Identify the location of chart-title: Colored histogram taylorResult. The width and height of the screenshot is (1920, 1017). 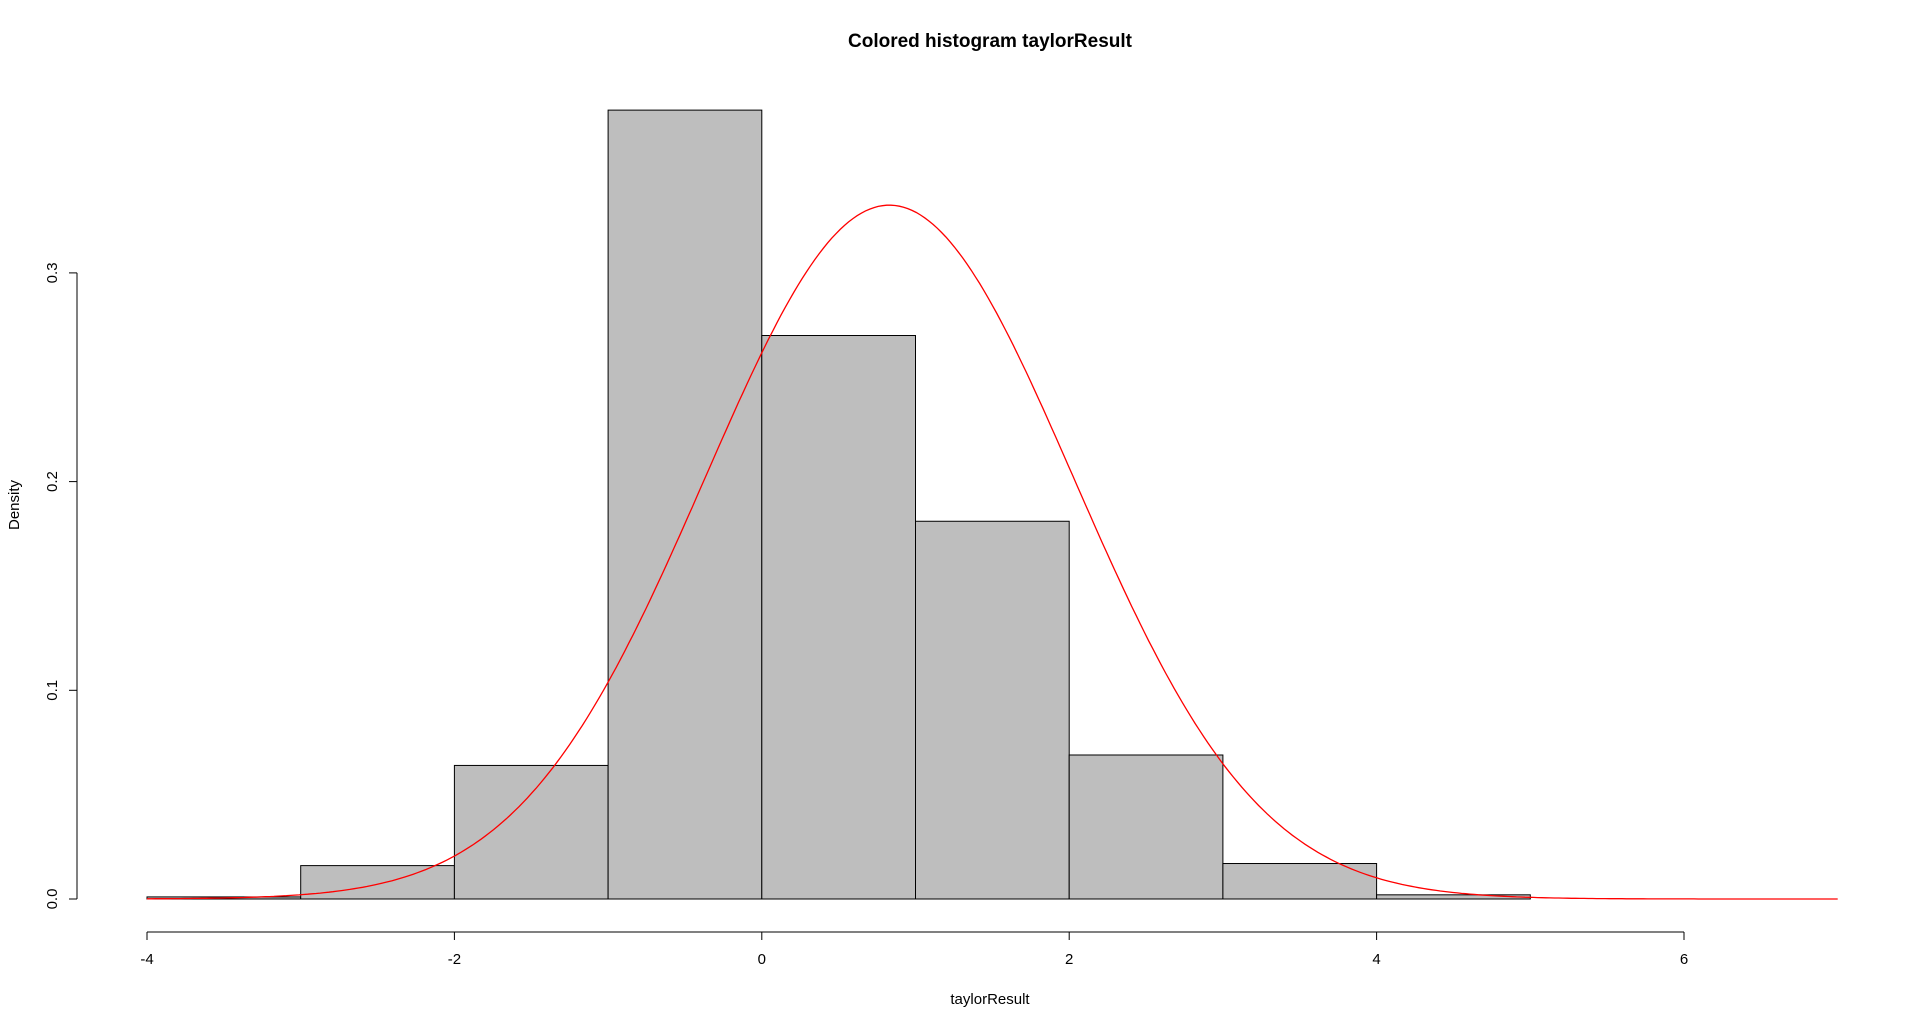
(990, 41).